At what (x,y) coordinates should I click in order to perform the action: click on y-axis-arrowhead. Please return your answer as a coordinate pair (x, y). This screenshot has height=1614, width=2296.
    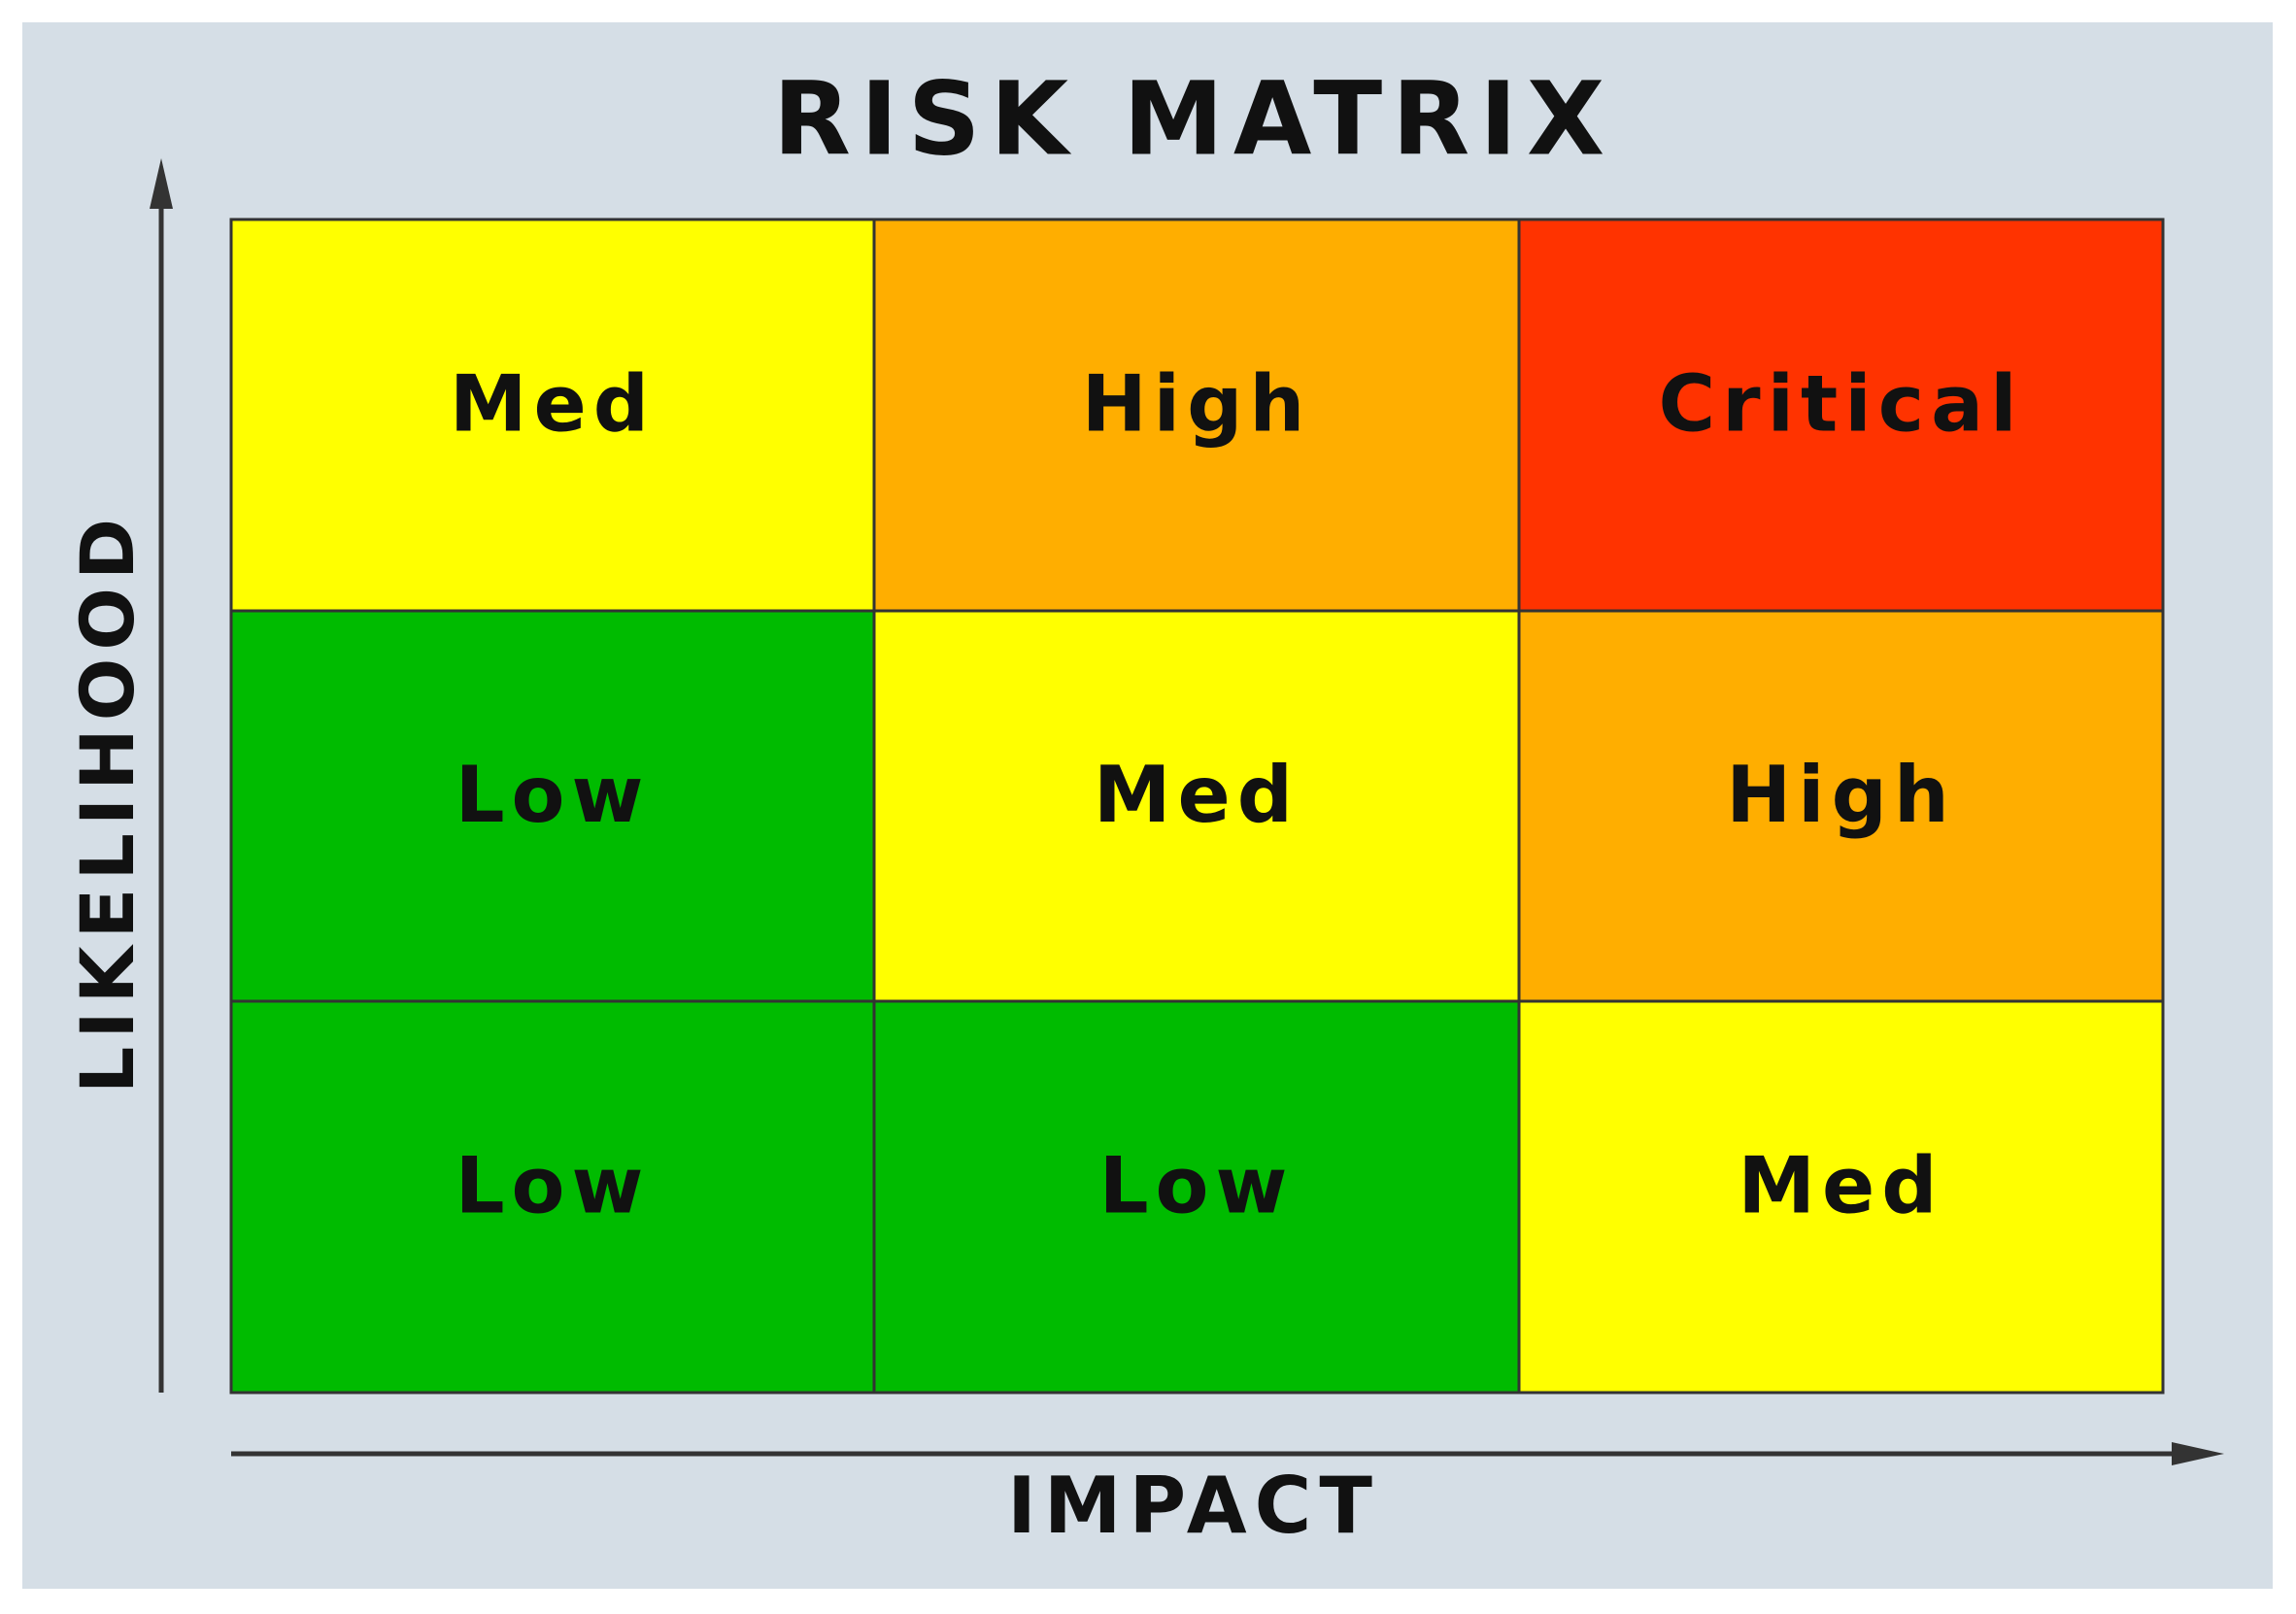
    Looking at the image, I should click on (161, 183).